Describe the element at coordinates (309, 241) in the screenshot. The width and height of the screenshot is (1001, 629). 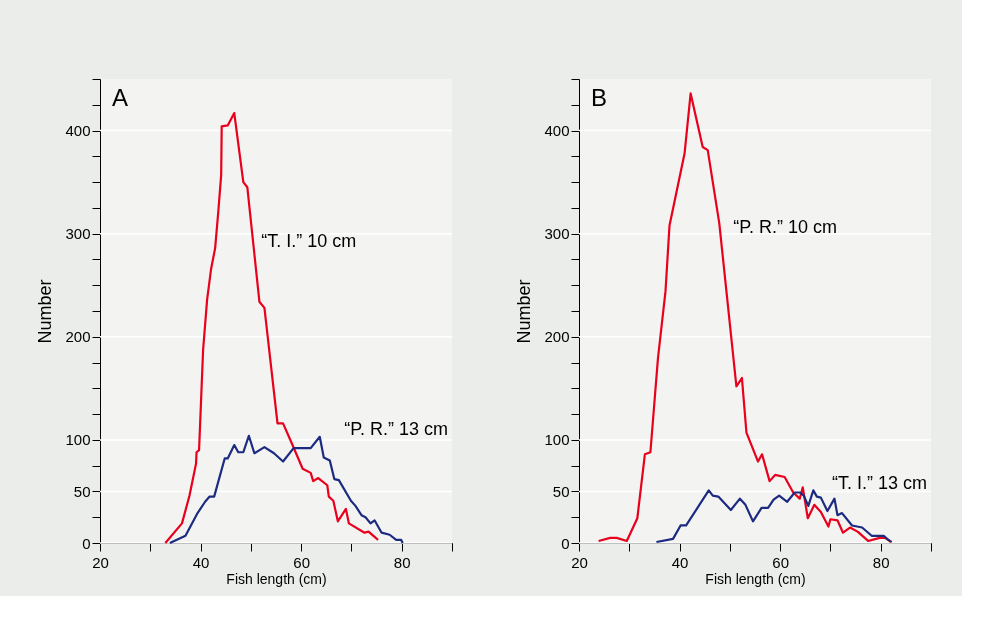
I see `series-label: “T. I.” 10 cm` at that location.